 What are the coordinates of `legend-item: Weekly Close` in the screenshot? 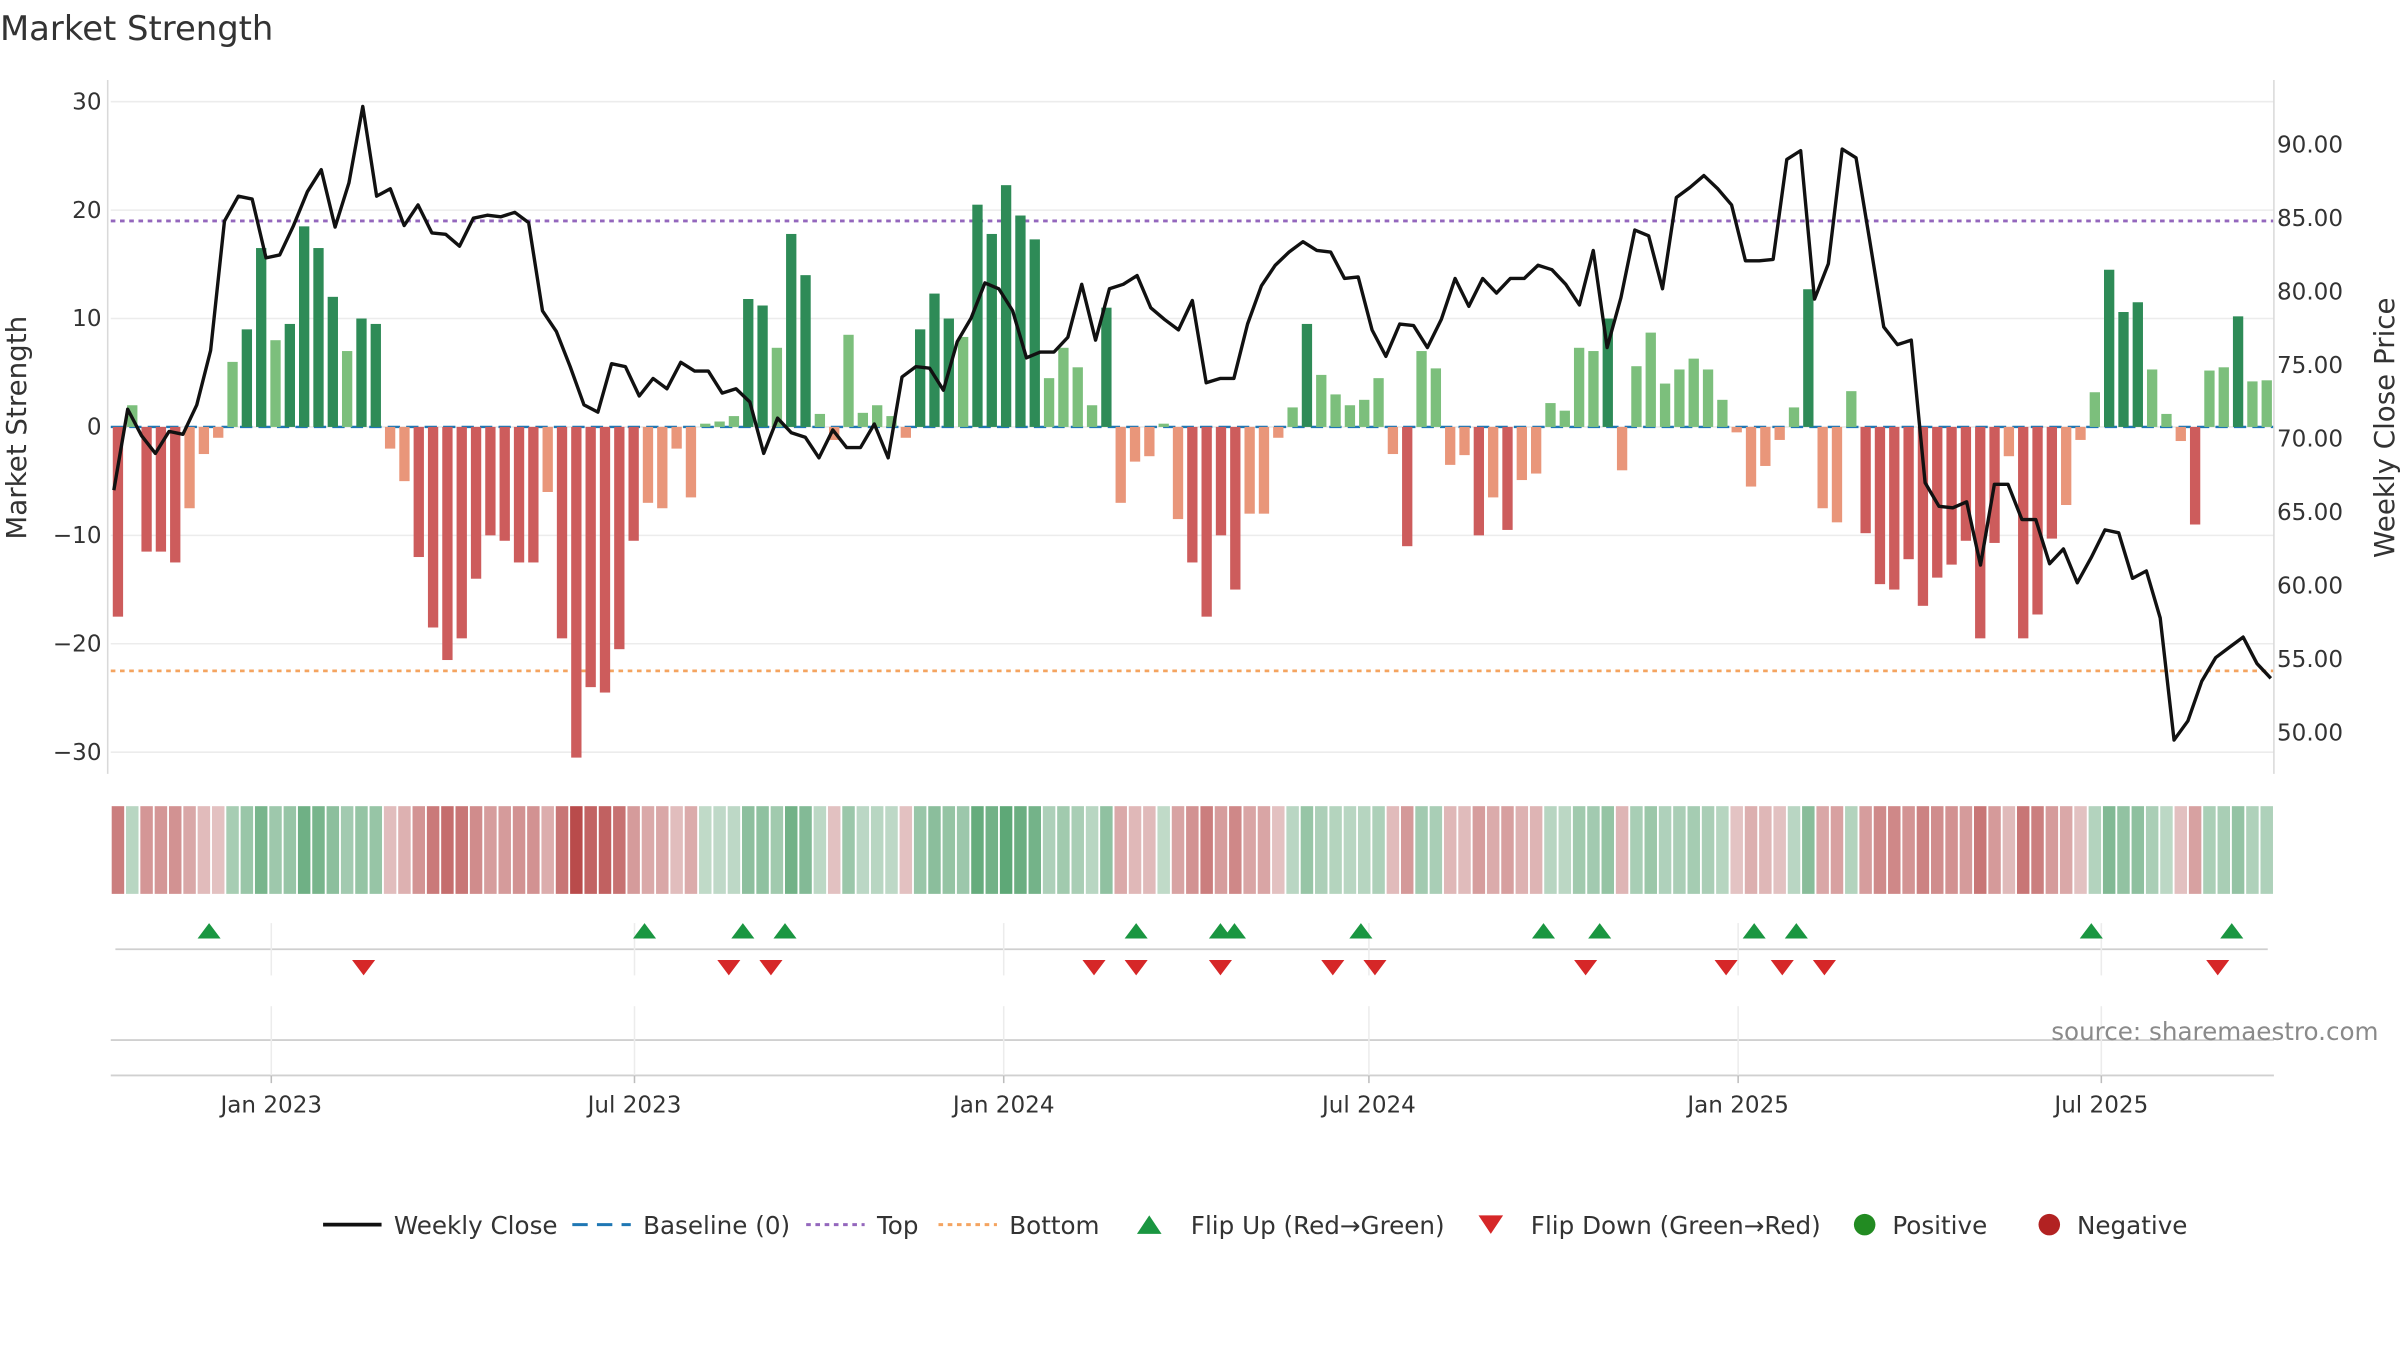 It's located at (440, 1225).